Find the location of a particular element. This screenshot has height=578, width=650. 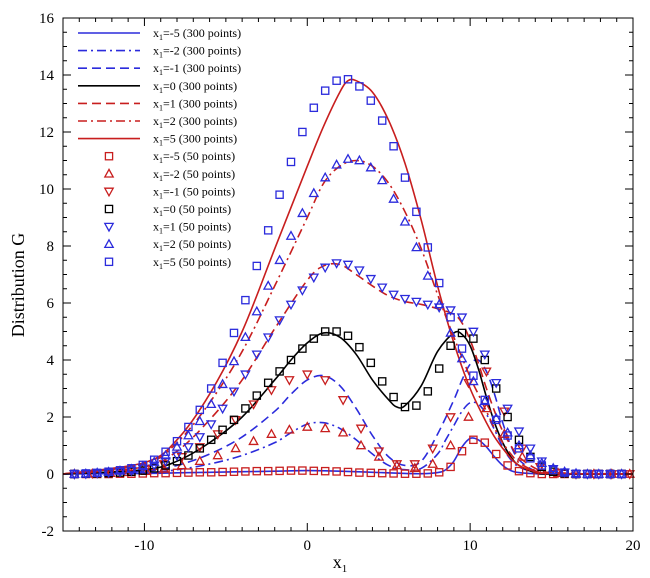

legend-label: x1=-1 (300 points) is located at coordinates (197, 69).